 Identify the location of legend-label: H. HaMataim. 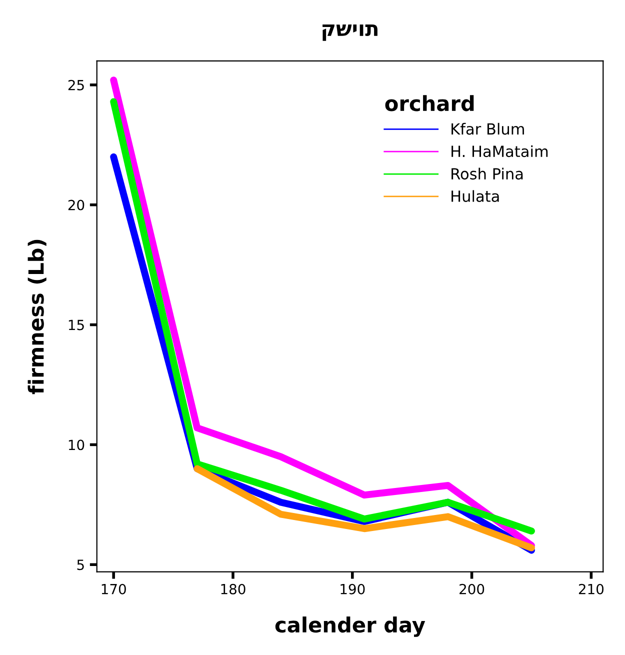
(500, 151).